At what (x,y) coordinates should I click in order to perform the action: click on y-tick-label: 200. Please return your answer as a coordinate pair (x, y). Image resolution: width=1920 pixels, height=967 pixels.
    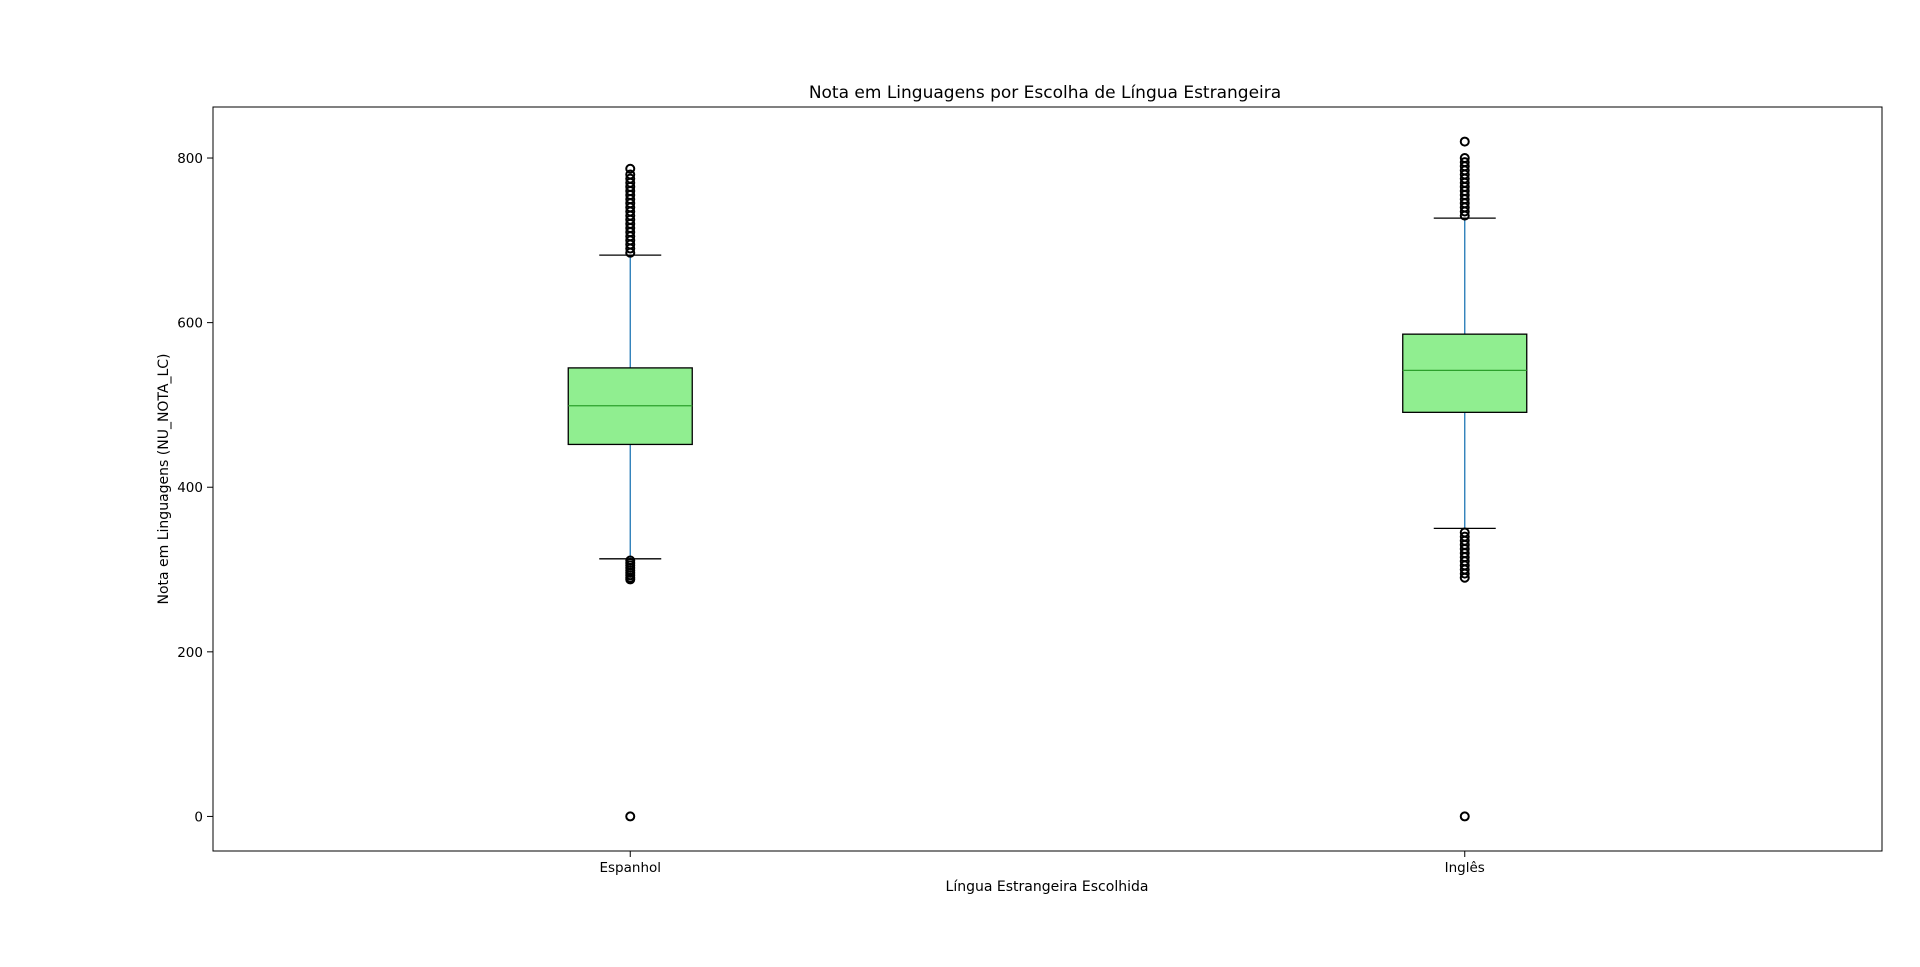
    Looking at the image, I should click on (190, 653).